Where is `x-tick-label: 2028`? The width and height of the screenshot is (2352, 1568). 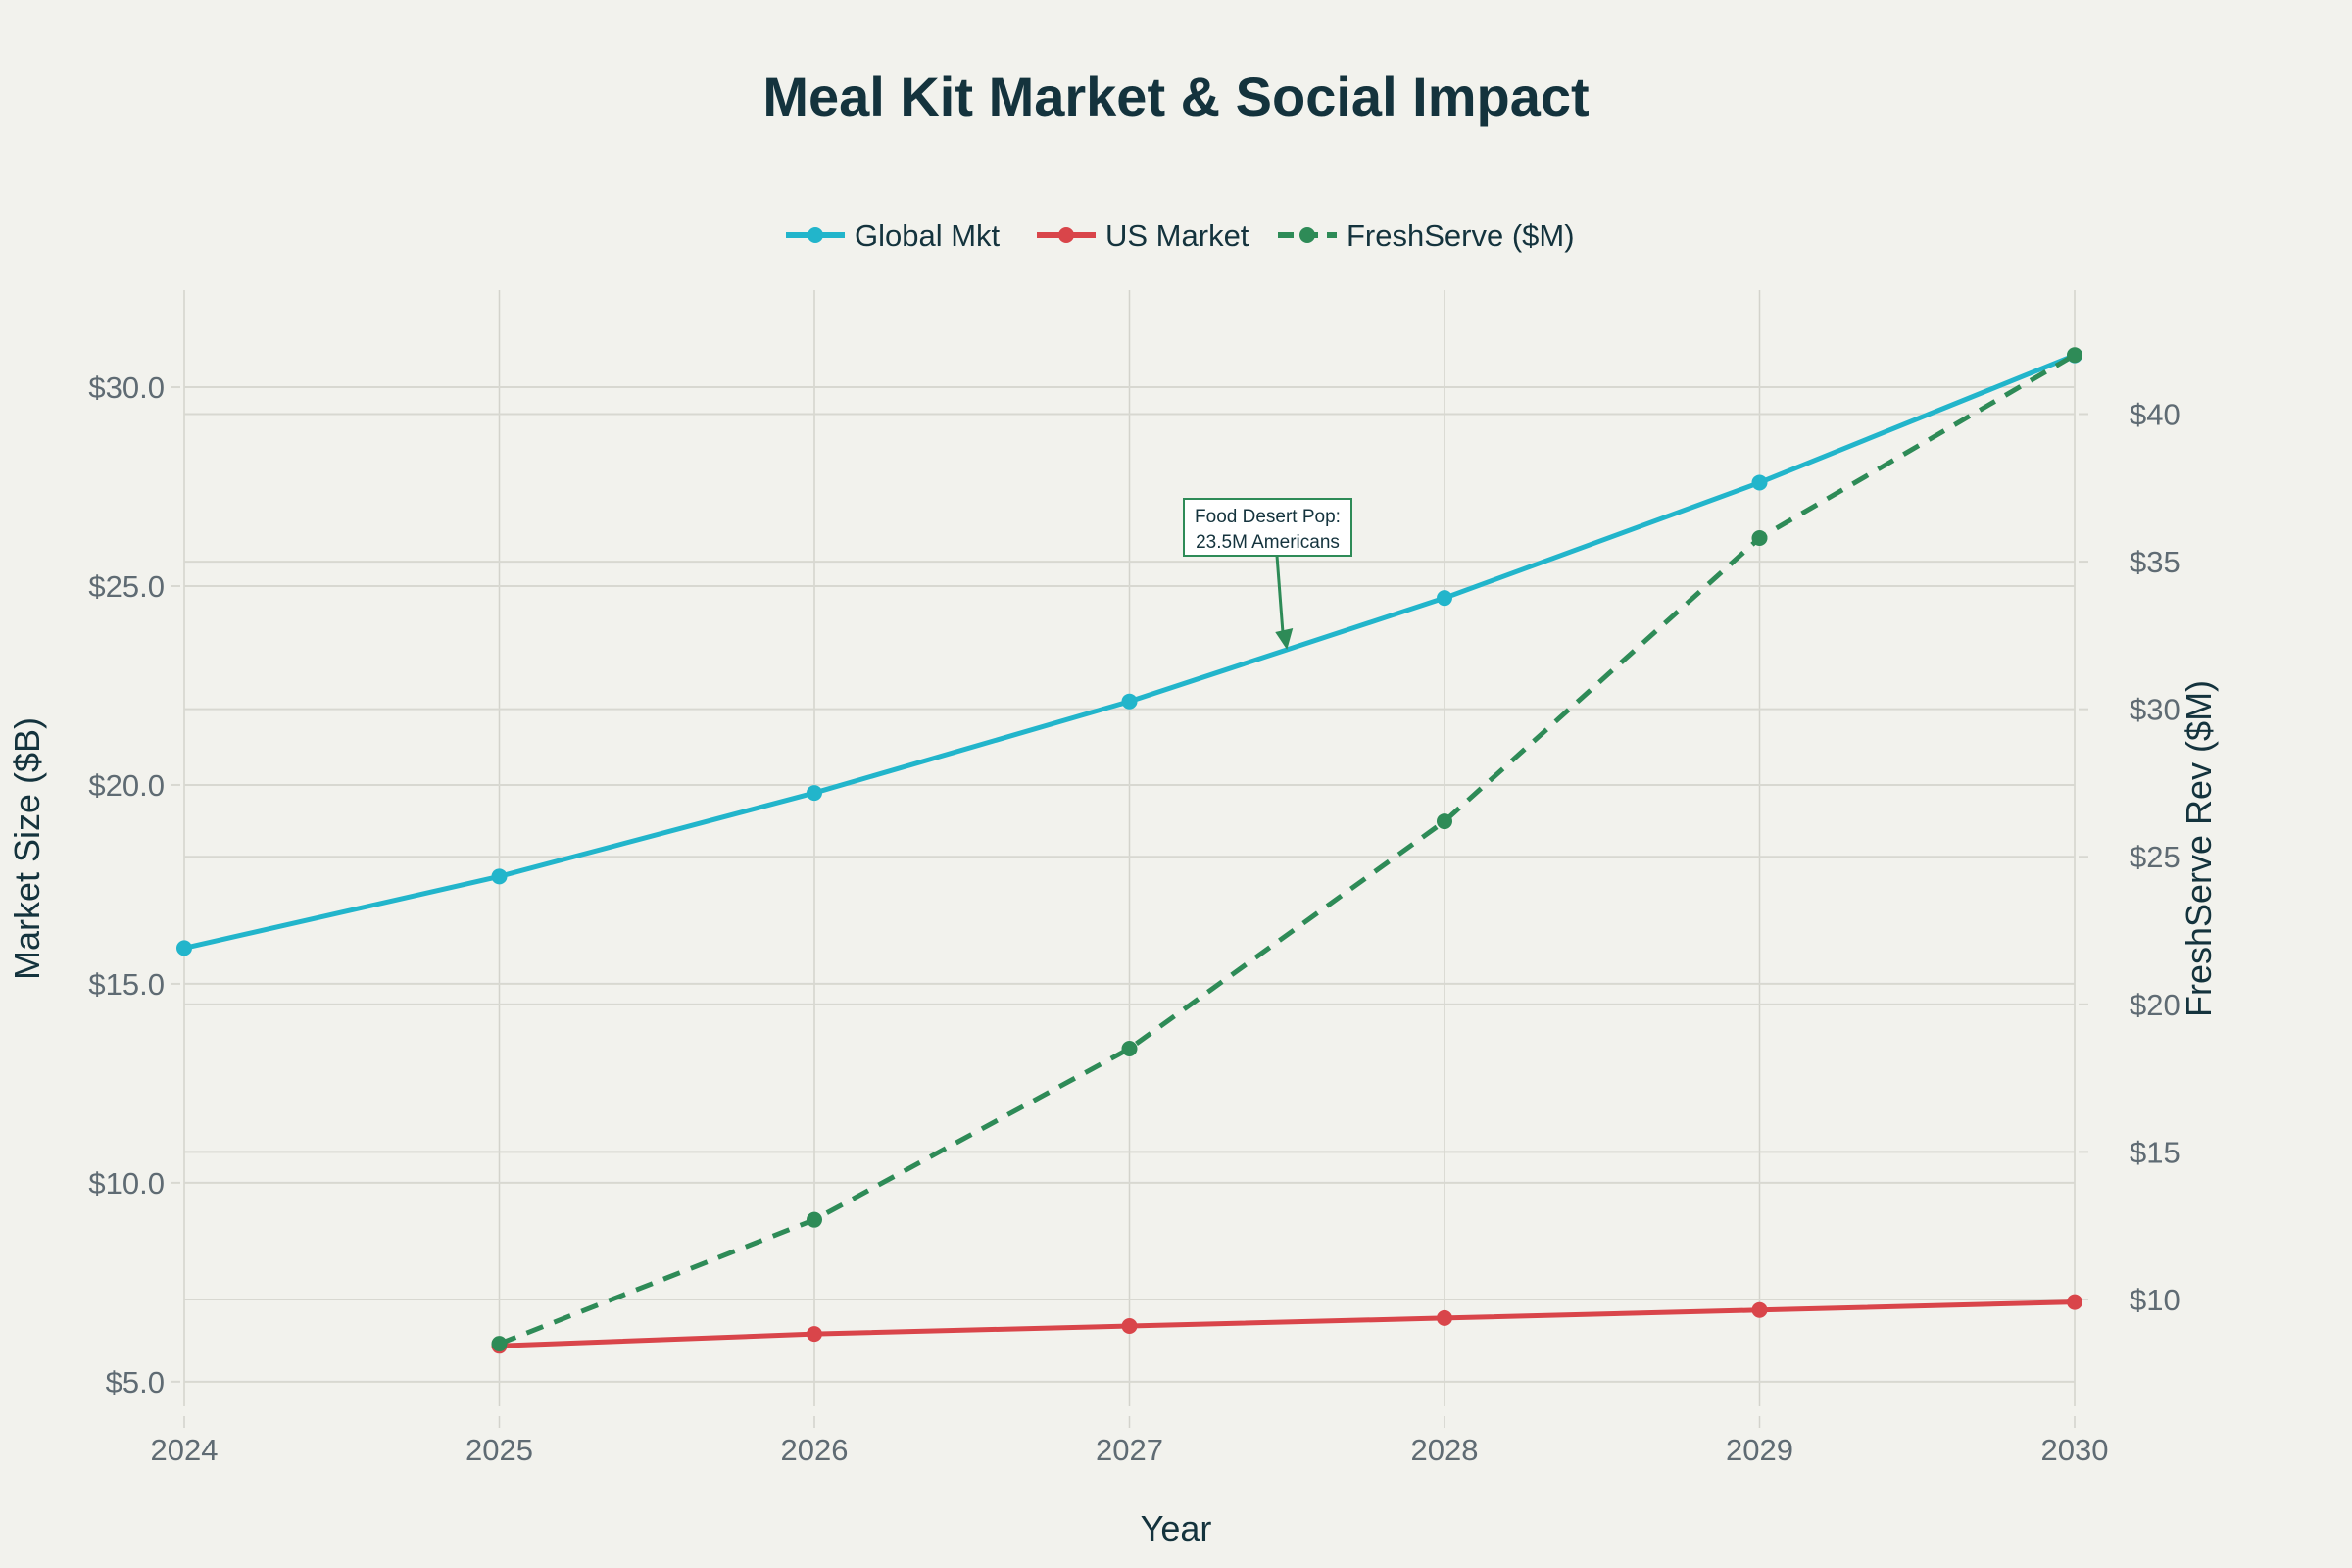
x-tick-label: 2028 is located at coordinates (1445, 1450).